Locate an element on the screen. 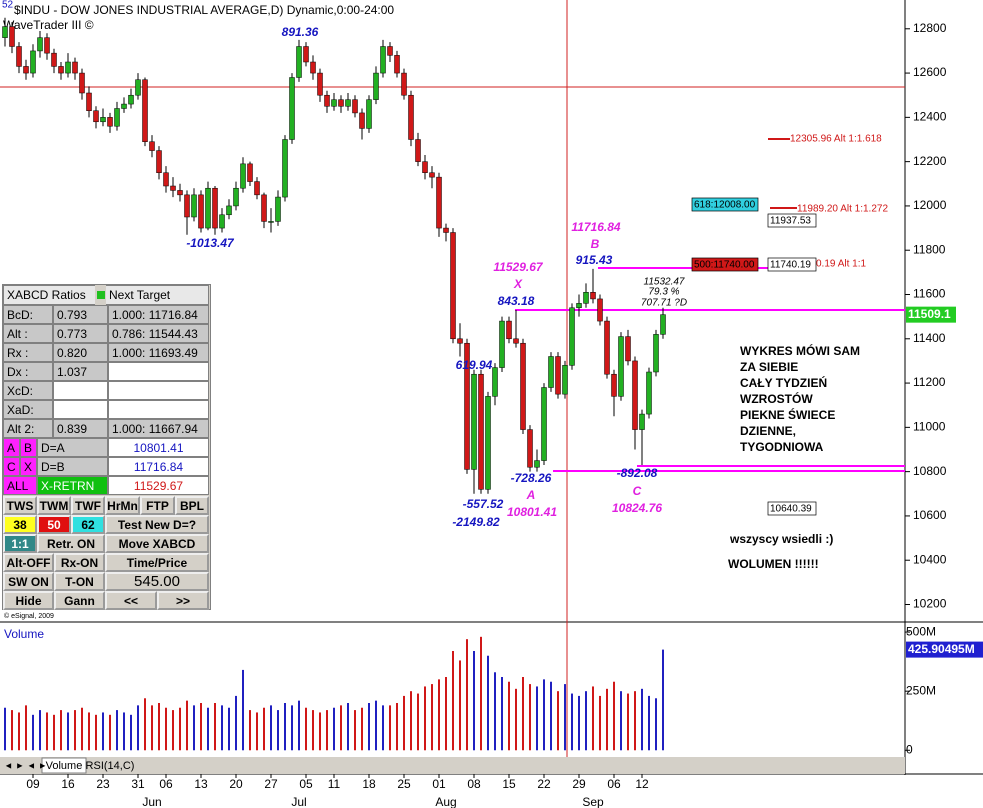 The height and width of the screenshot is (808, 983). panel-cell: 545.00 is located at coordinates (157, 581).